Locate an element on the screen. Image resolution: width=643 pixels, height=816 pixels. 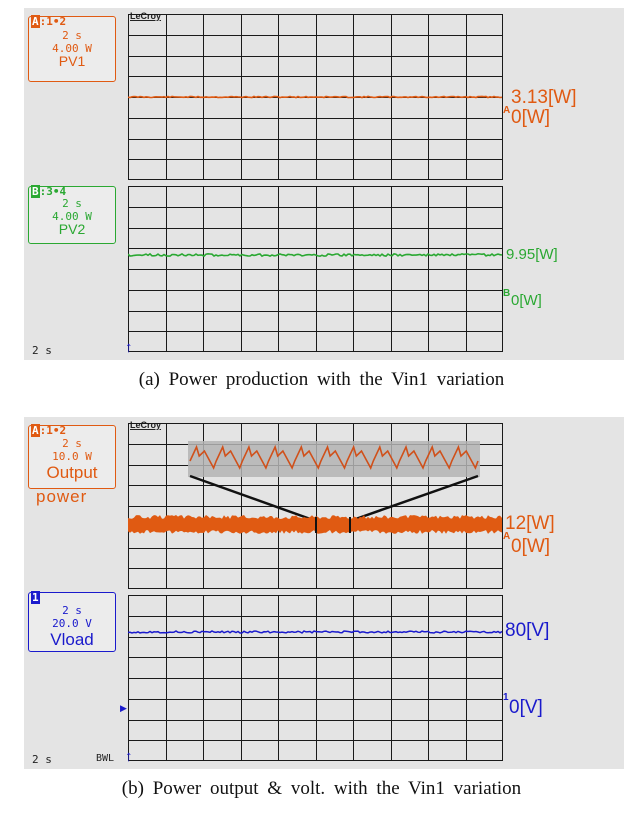
waveform-grid-output-power is located at coordinates (315, 506).